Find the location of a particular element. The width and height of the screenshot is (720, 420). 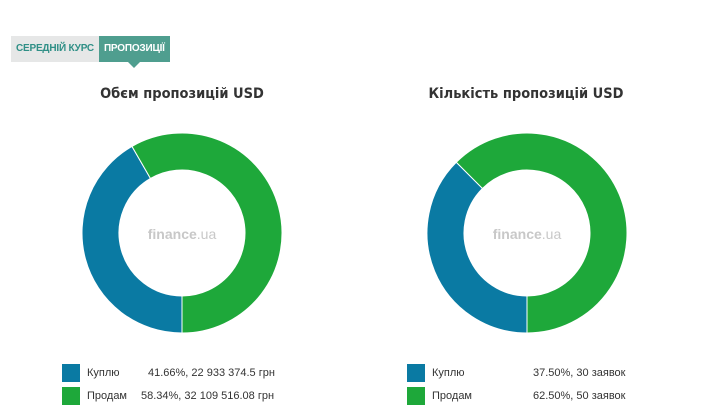

legend-item-buy: Куплю 37.50%, 30 заявок is located at coordinates (537, 373).